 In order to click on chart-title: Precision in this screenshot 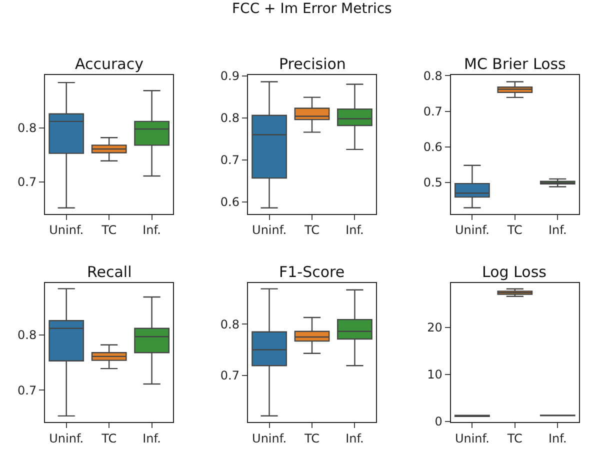, I will do `click(312, 64)`.